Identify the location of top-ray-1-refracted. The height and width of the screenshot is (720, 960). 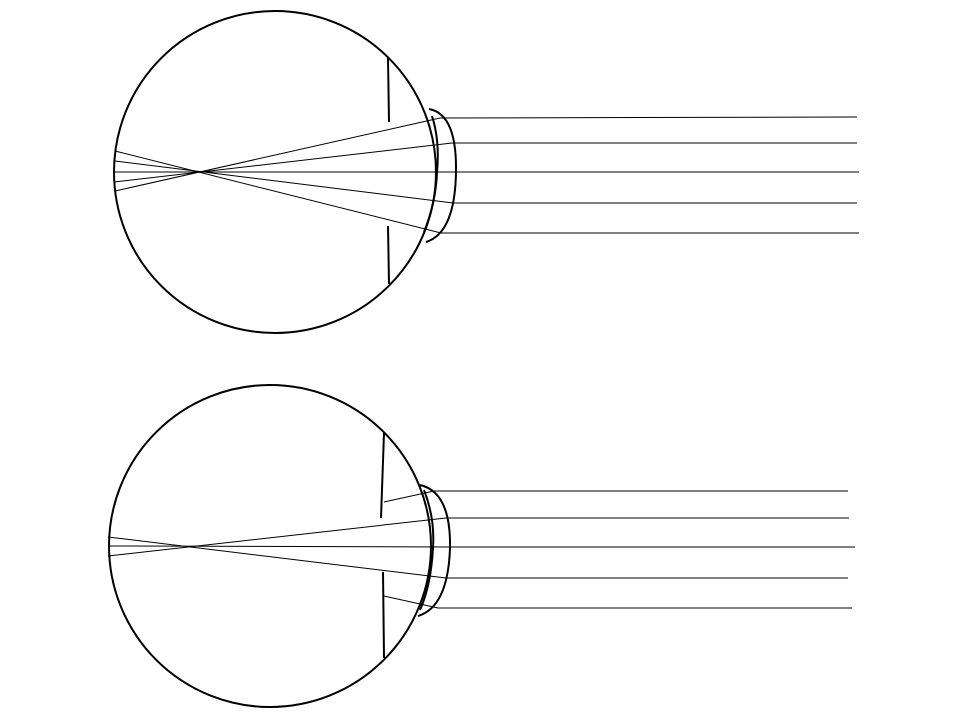
(277, 154).